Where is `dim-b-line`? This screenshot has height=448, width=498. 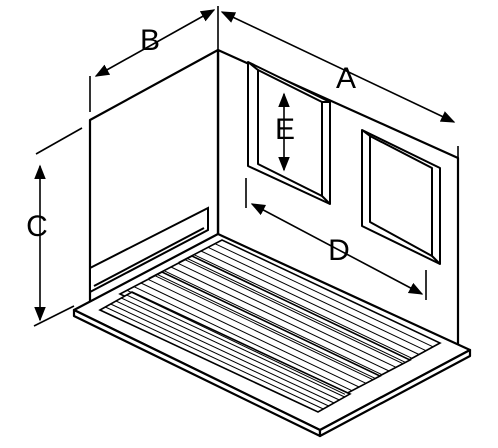
dim-b-line is located at coordinates (155, 43).